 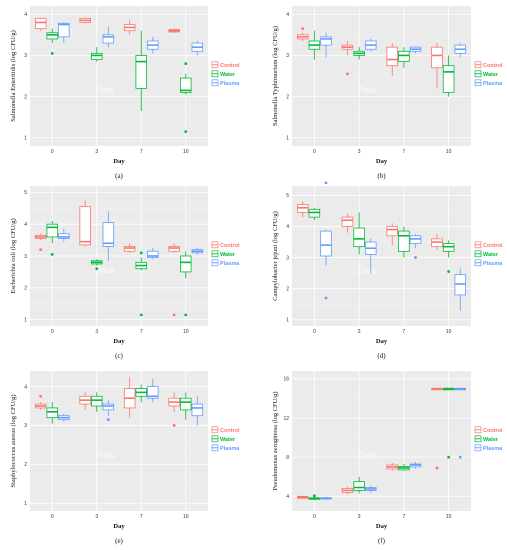 I want to click on y-tick-label: 12, so click(x=286, y=419).